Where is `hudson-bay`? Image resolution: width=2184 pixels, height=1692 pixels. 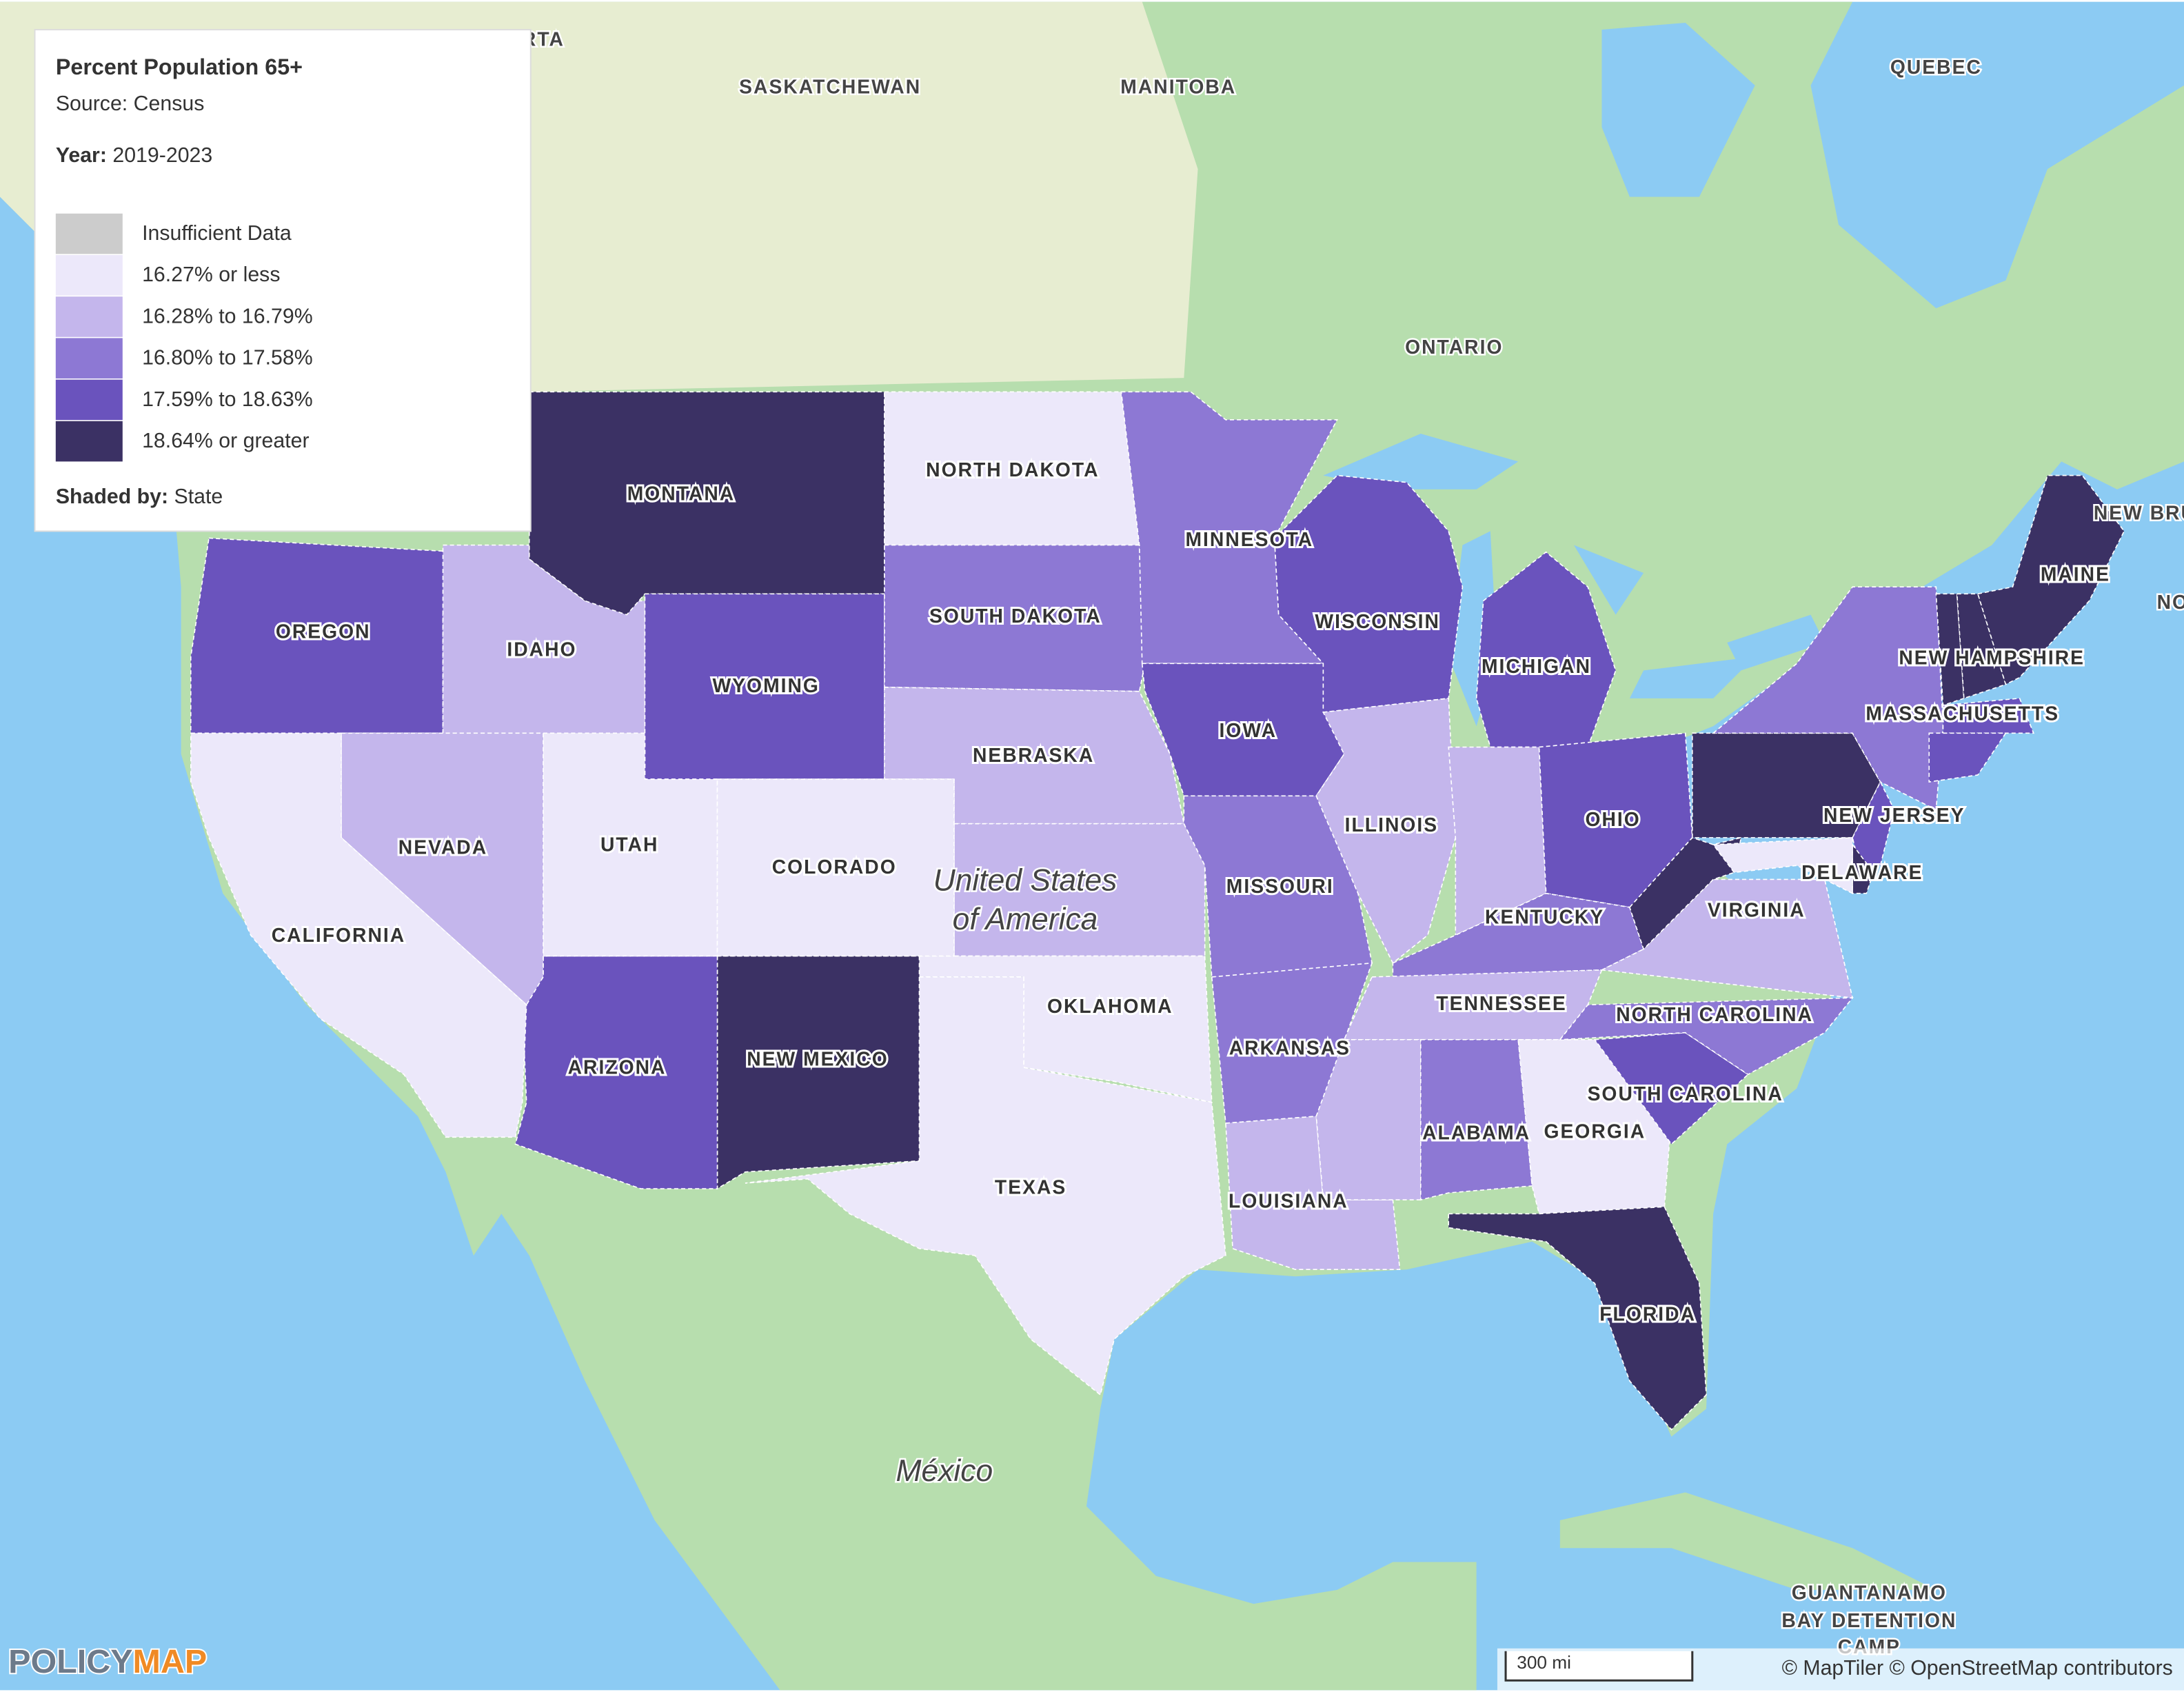 hudson-bay is located at coordinates (1678, 109).